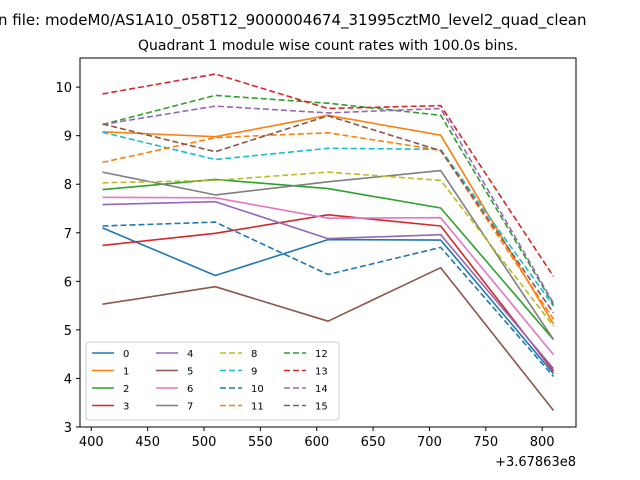 This screenshot has width=640, height=480. Describe the element at coordinates (68, 379) in the screenshot. I see `y-tick-label: 4` at that location.